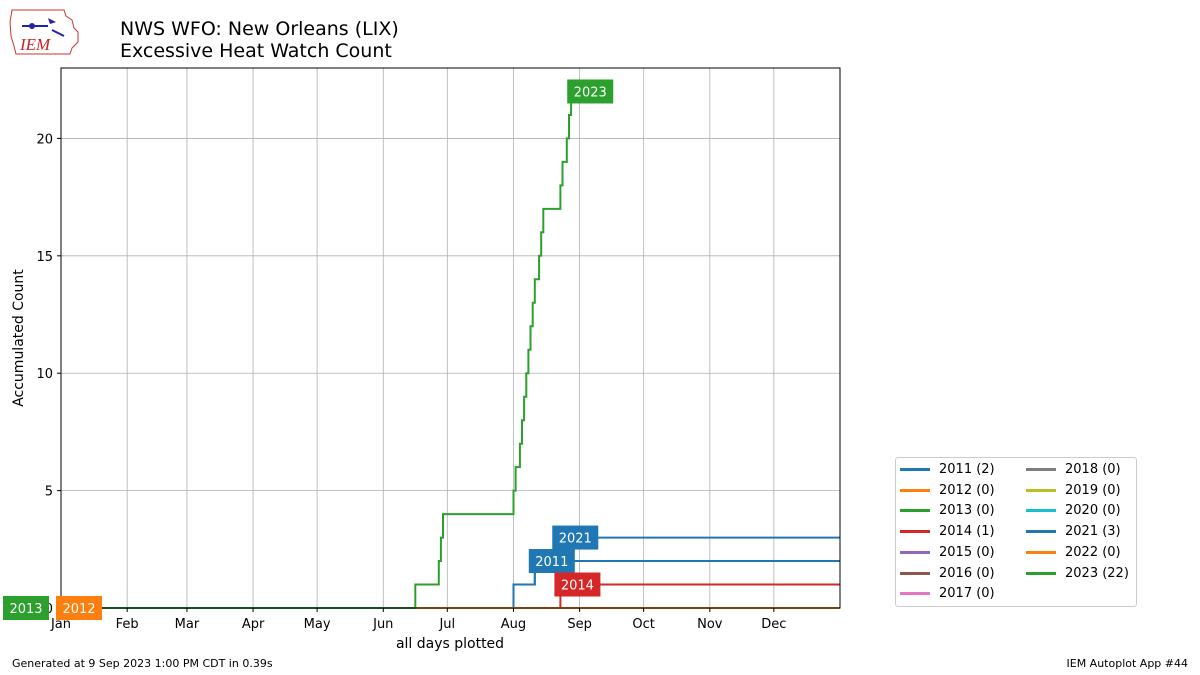  Describe the element at coordinates (1127, 663) in the screenshot. I see `footer-app: IEM Autoplot App #44` at that location.